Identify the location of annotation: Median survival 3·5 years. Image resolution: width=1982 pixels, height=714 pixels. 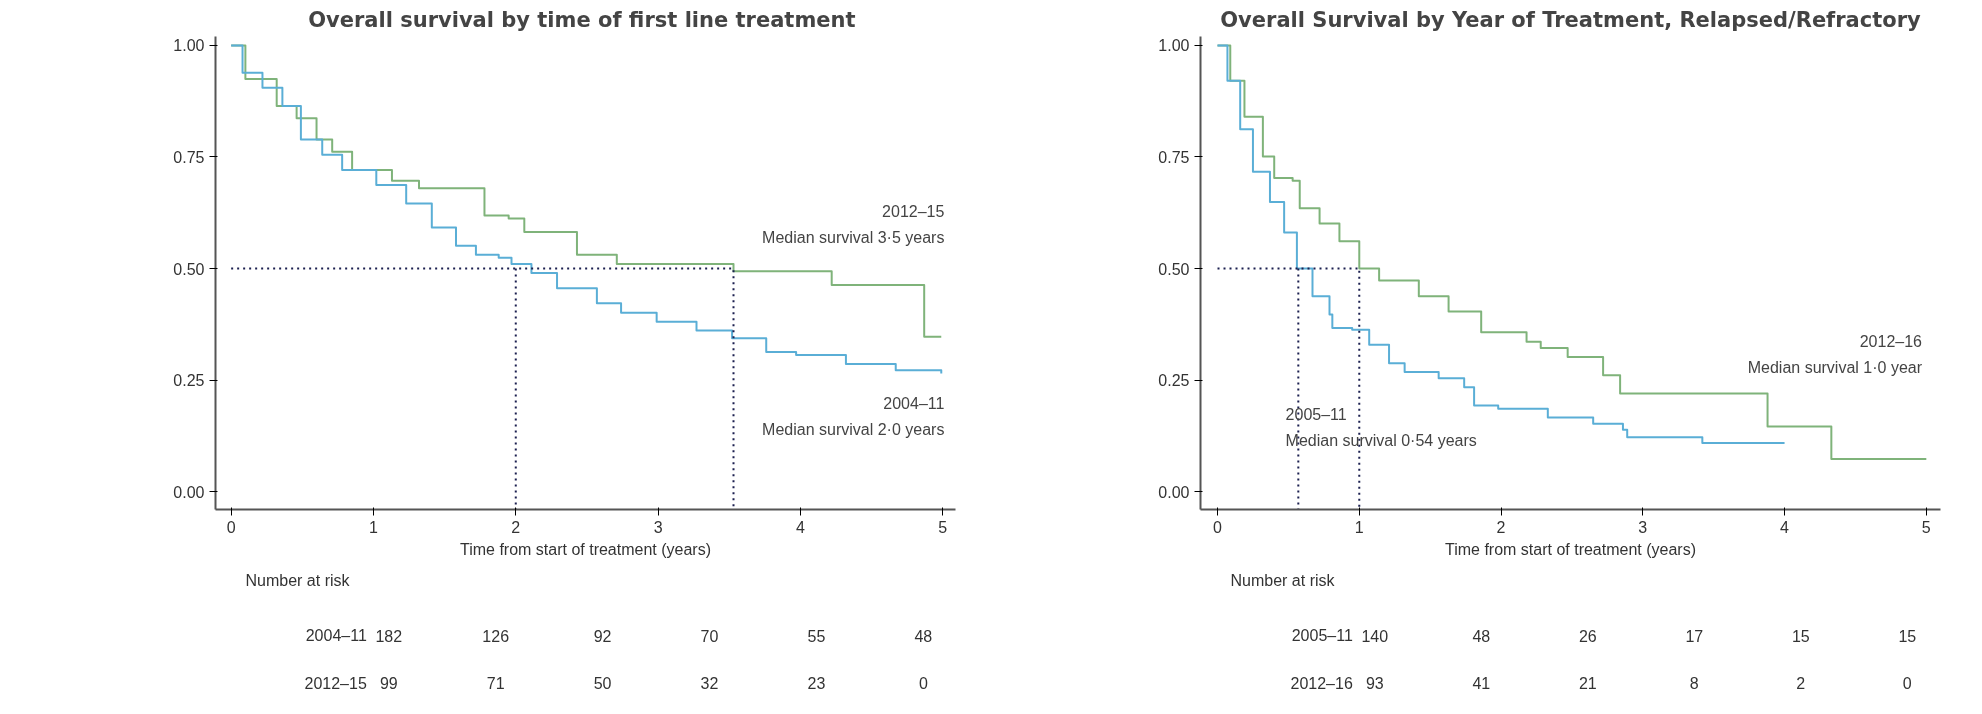
(853, 238).